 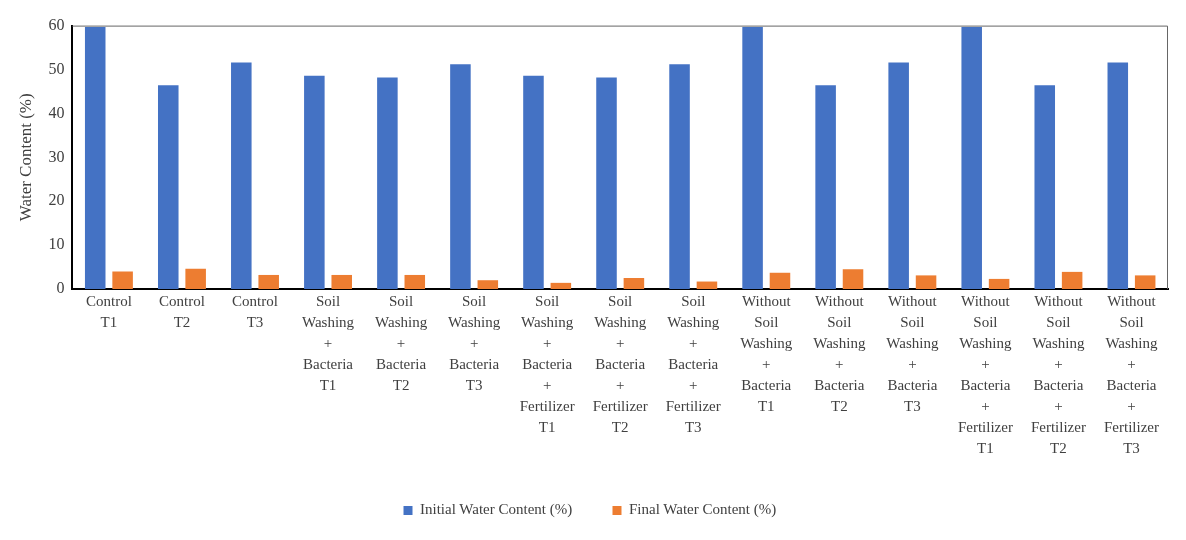 What do you see at coordinates (56, 156) in the screenshot?
I see `y-tick-label: 30` at bounding box center [56, 156].